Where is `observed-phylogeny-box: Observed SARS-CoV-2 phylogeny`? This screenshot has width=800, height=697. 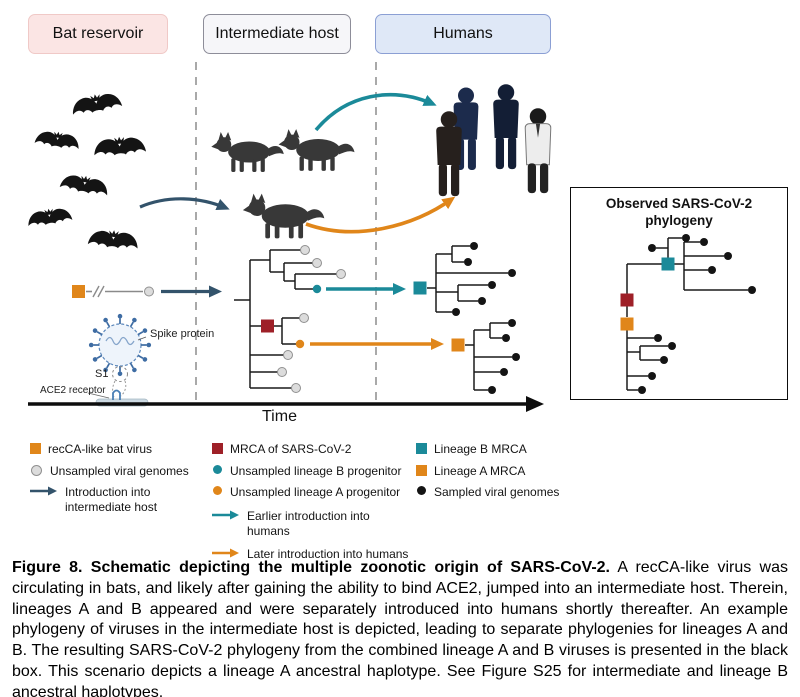 observed-phylogeny-box: Observed SARS-CoV-2 phylogeny is located at coordinates (679, 293).